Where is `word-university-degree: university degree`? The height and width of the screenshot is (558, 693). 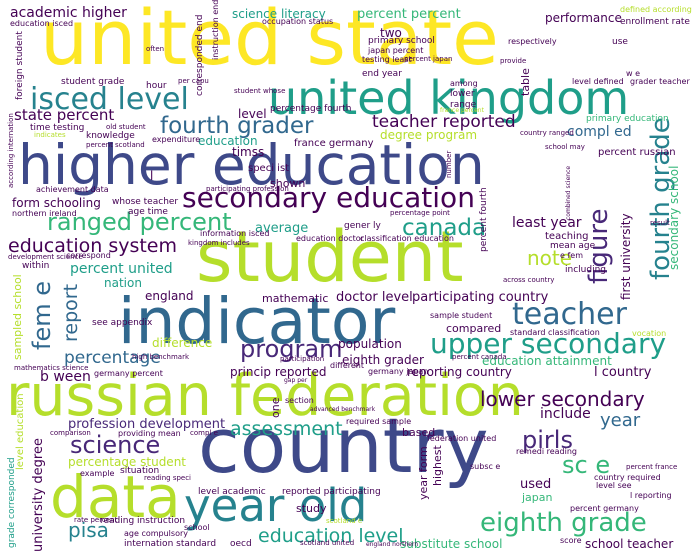 word-university-degree: university degree is located at coordinates (38, 495).